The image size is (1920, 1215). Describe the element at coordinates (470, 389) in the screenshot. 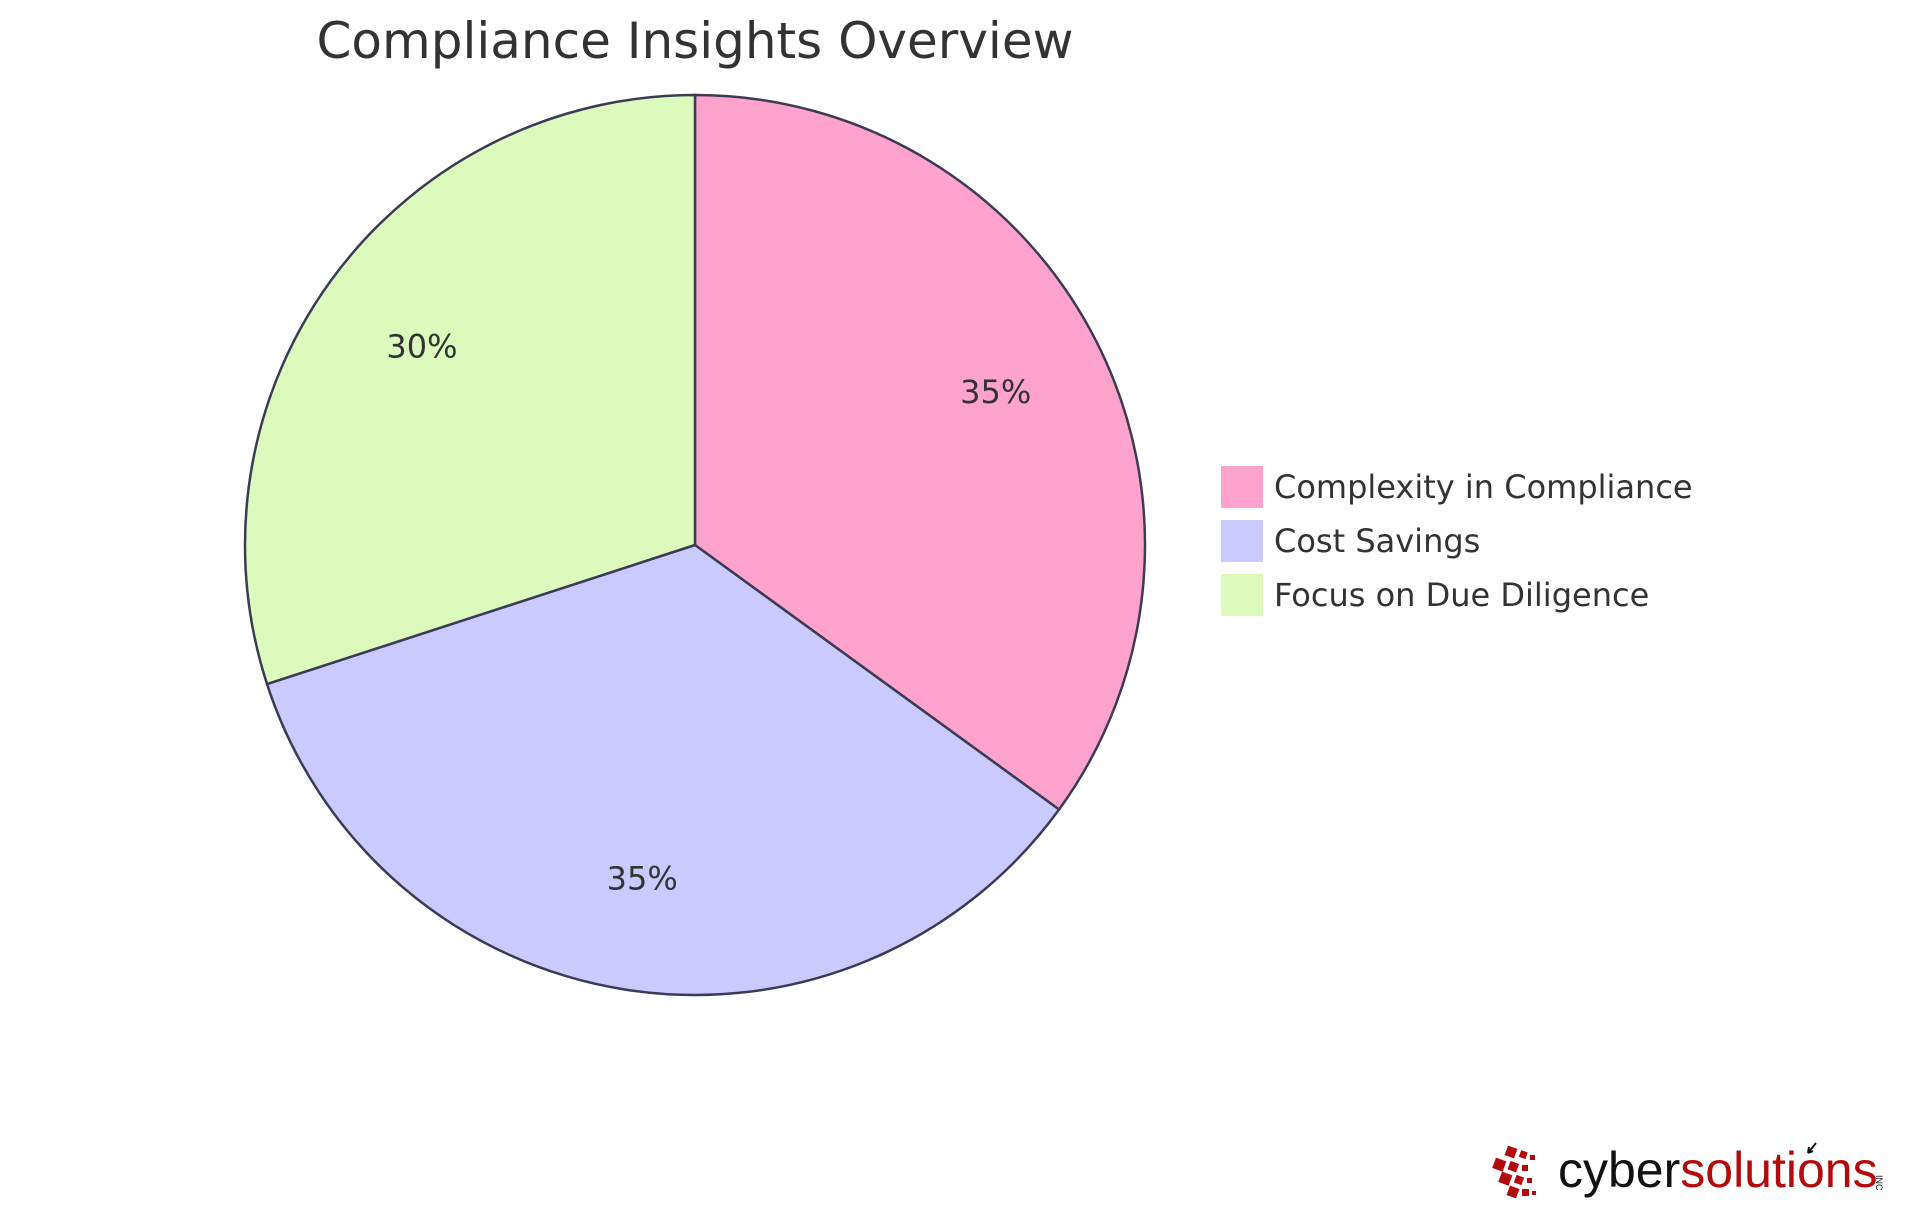

I see `pie-slice-focus-on-due-diligence` at that location.